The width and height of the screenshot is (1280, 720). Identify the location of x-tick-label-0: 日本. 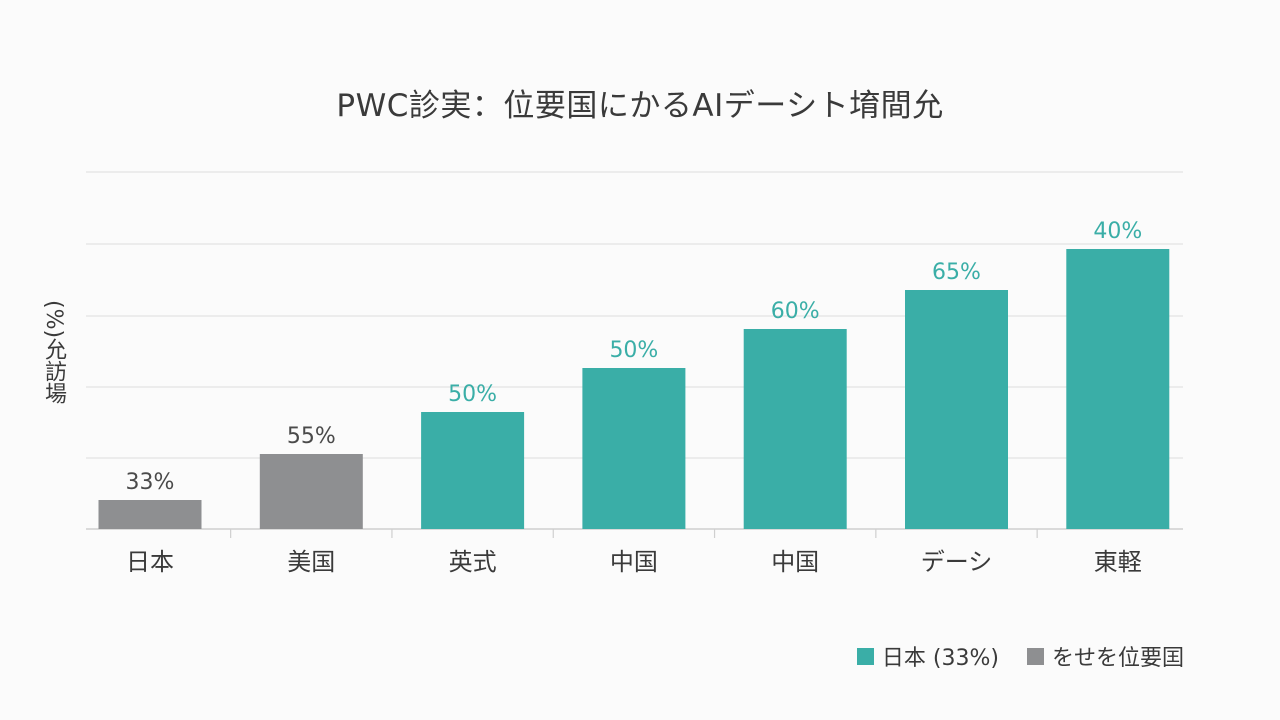
(150, 562).